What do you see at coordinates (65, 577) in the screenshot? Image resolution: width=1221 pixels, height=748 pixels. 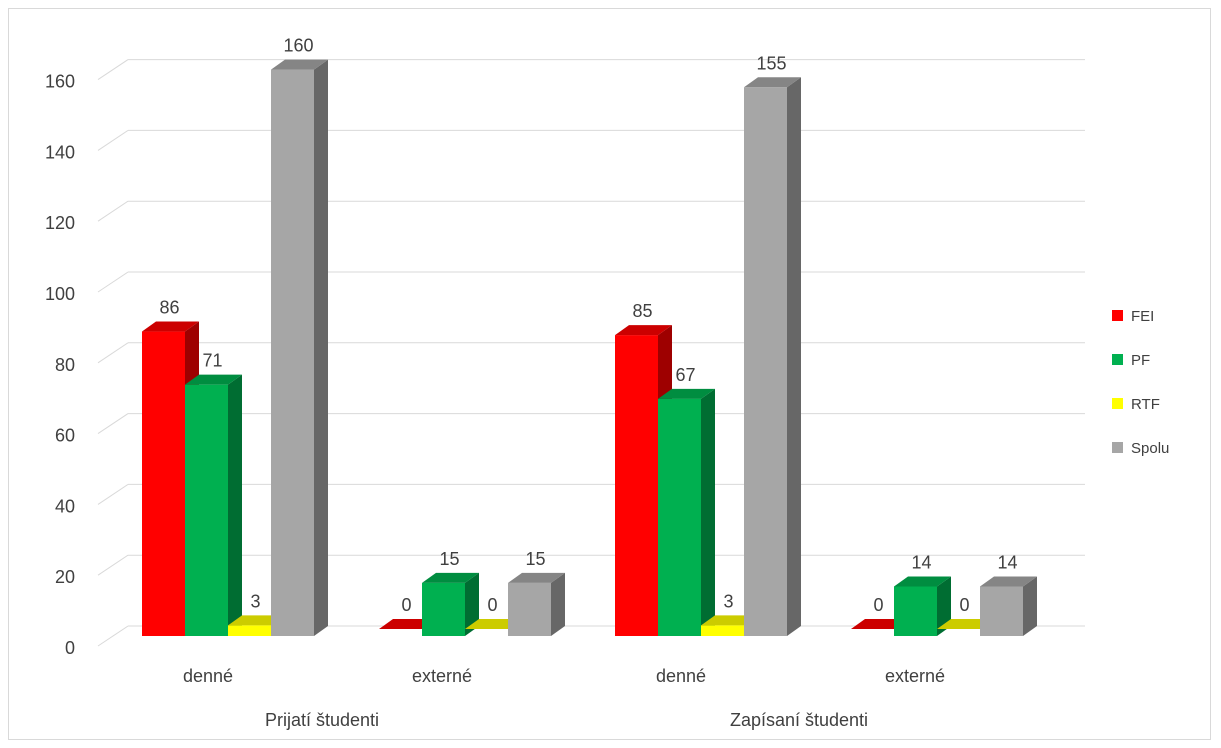 I see `y-tick-label: 20` at bounding box center [65, 577].